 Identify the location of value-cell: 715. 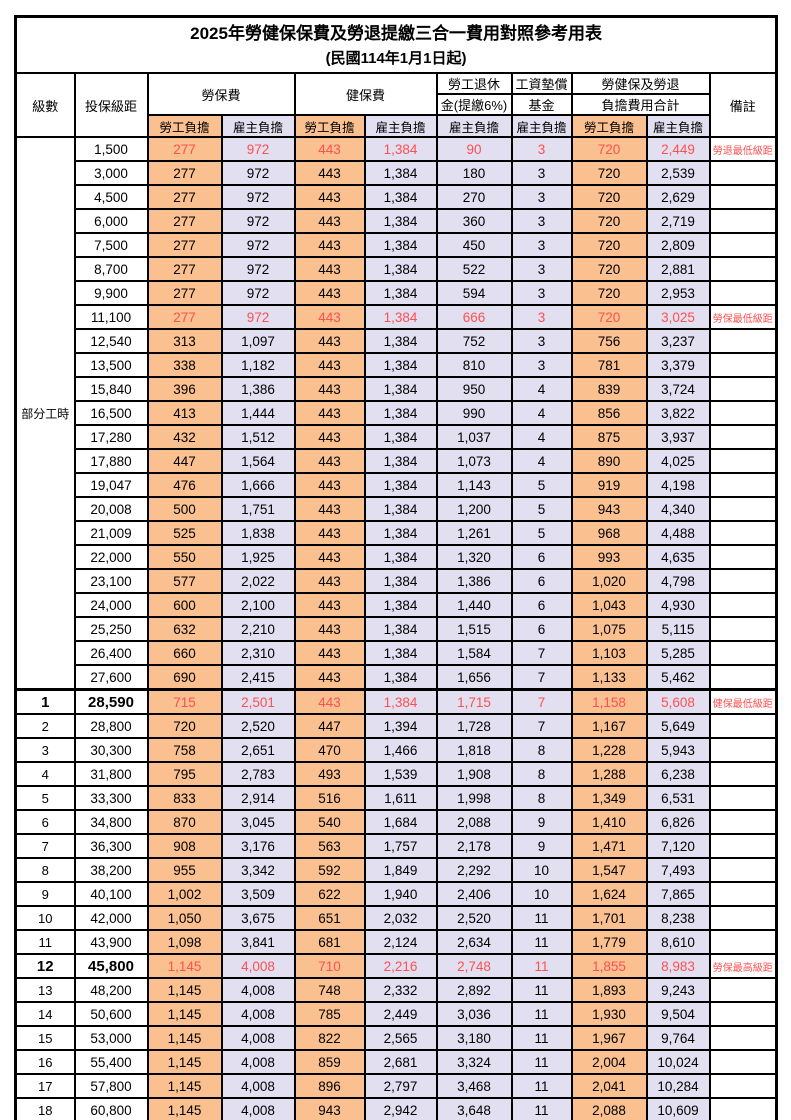
(184, 701).